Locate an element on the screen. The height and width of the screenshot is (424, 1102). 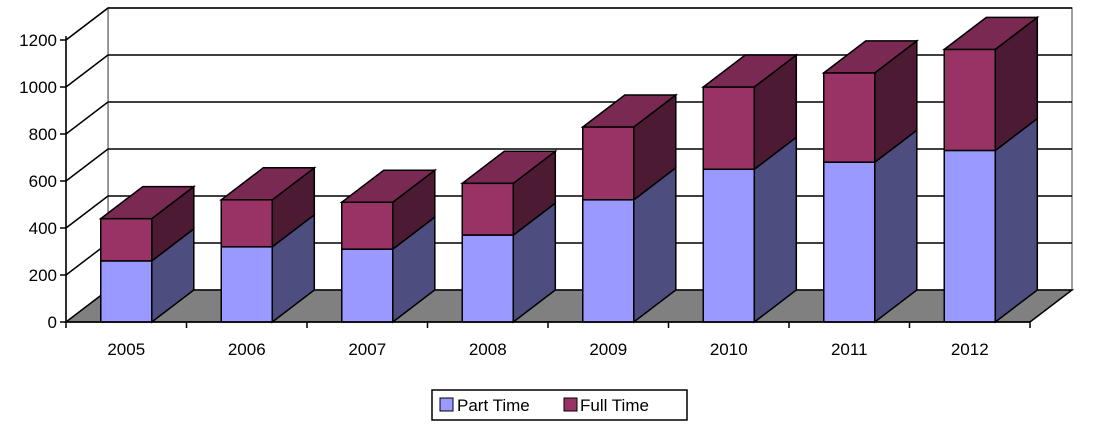
y-tick-label: 800 is located at coordinates (43, 134).